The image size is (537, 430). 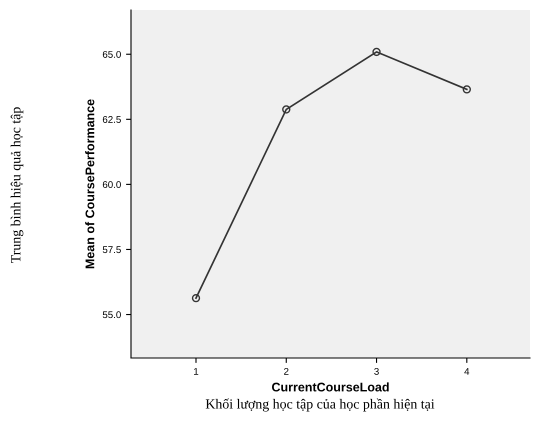 I want to click on x-tick-label: 1, so click(x=196, y=371).